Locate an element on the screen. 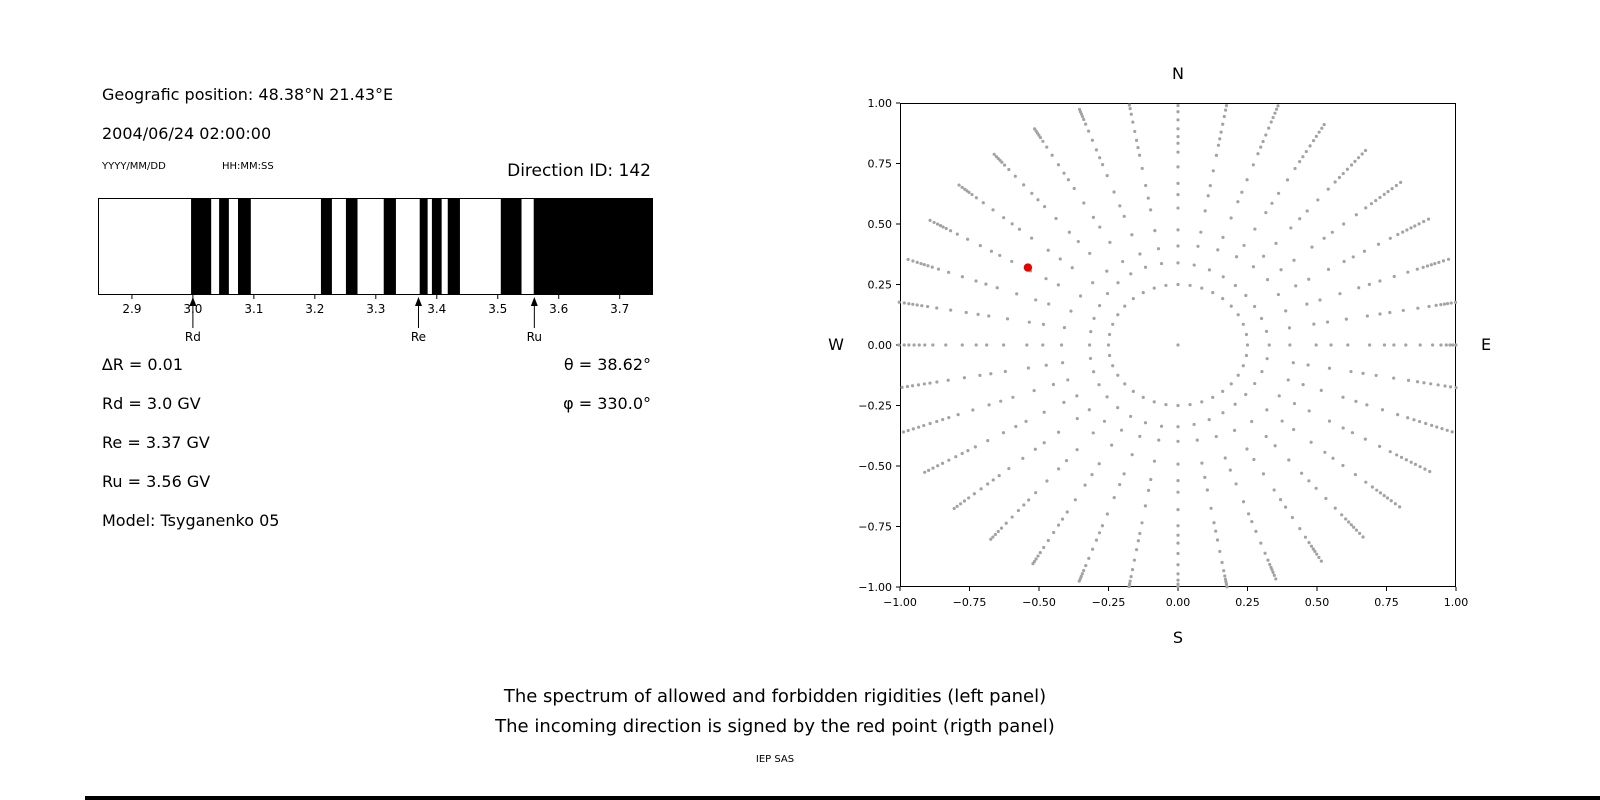  spectrum-tick-label: 3.3 is located at coordinates (375, 309).